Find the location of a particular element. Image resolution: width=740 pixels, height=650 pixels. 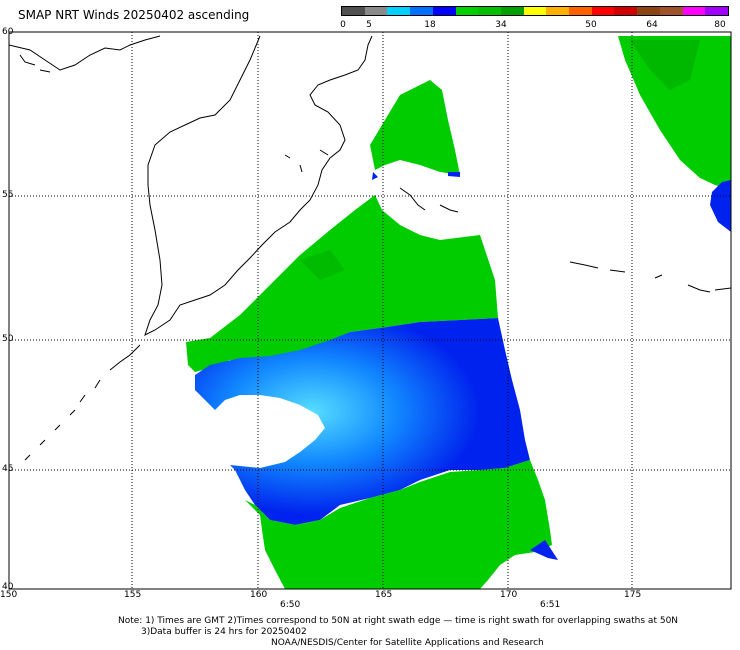

swath-ne-darkgreen is located at coordinates (665, 65).